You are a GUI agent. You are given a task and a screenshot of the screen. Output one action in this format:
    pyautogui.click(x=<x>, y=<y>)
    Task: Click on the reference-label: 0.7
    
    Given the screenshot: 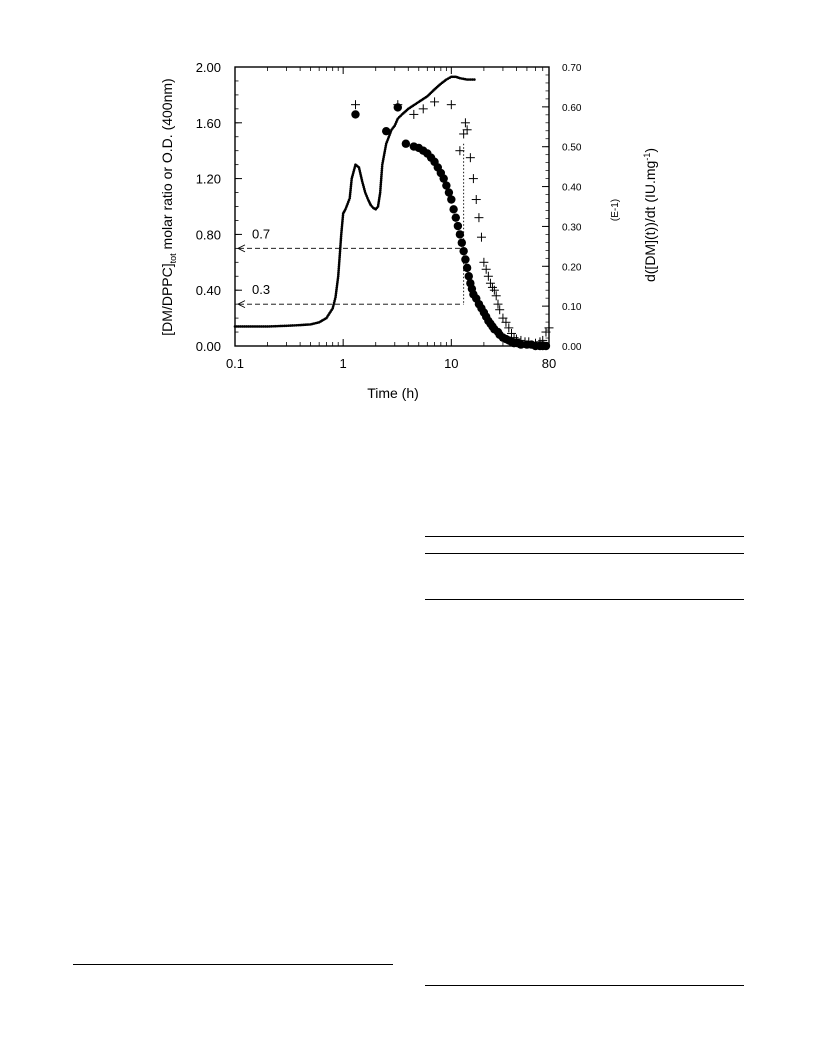 What is the action you would take?
    pyautogui.click(x=261, y=233)
    